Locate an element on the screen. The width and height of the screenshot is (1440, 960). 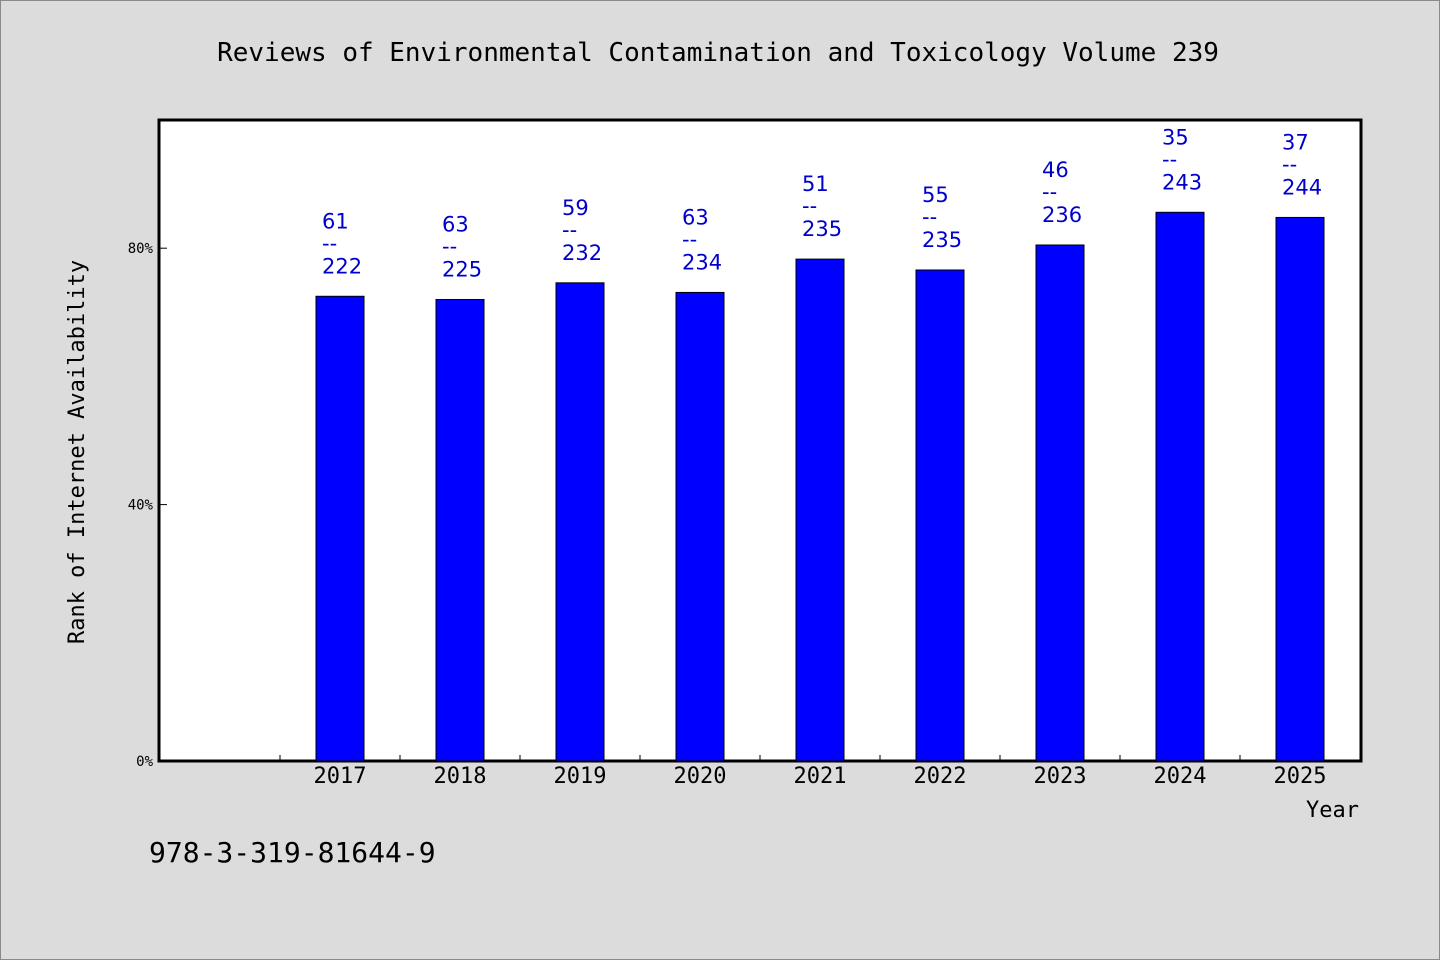
data-label-rank: 37 is located at coordinates (1295, 142).